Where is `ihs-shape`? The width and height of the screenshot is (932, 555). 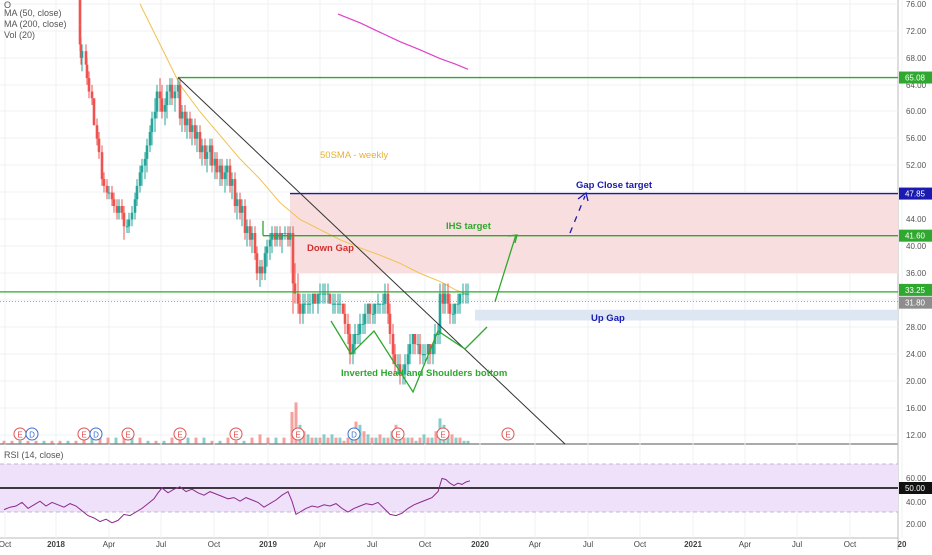 ihs-shape is located at coordinates (409, 357).